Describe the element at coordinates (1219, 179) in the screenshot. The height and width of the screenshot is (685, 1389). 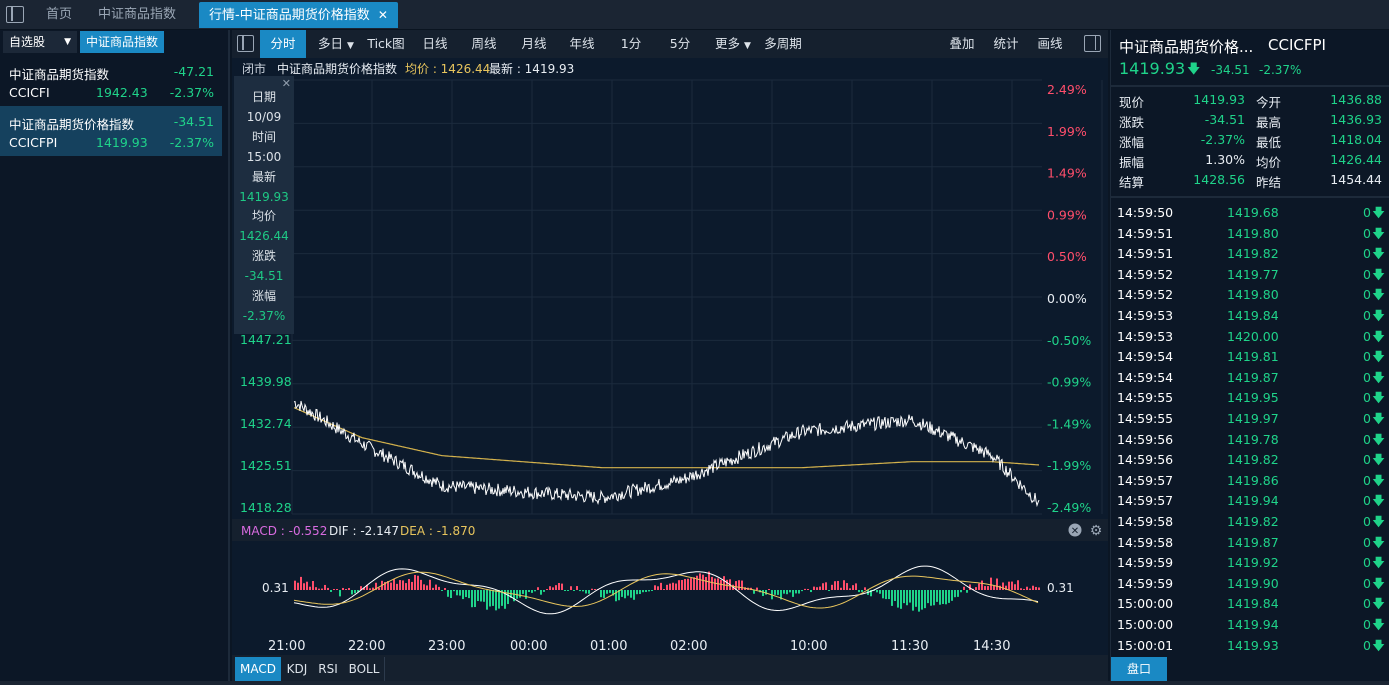
I see `quote-value: 1428.56` at that location.